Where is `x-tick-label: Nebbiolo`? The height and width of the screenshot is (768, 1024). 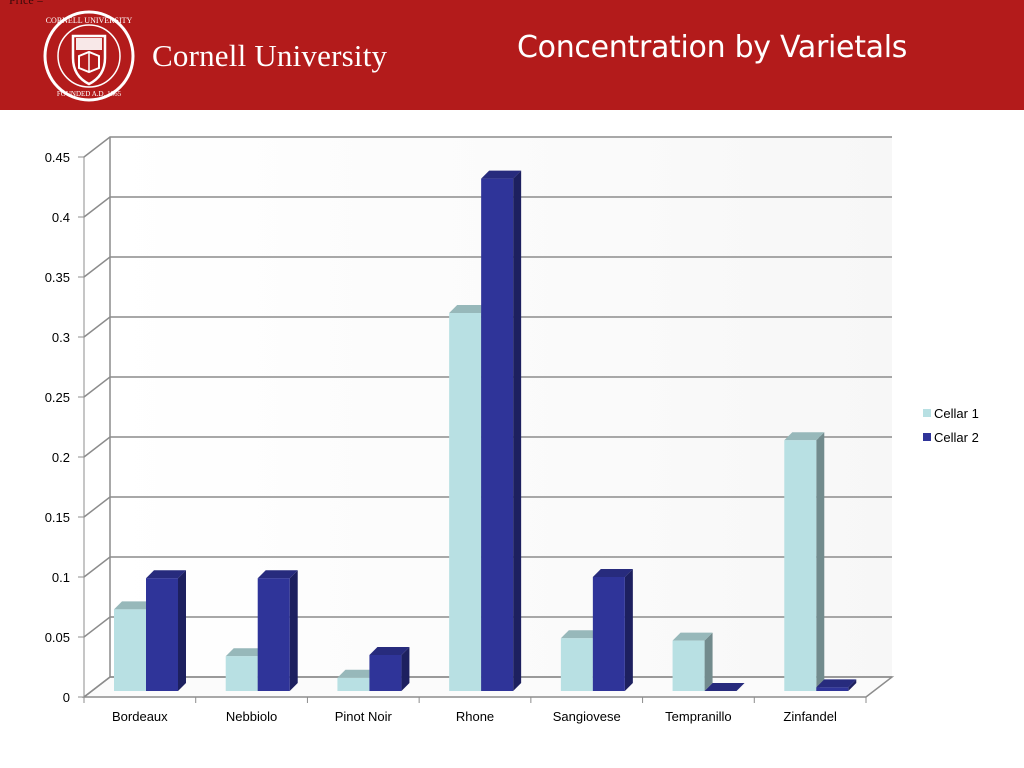
x-tick-label: Nebbiolo is located at coordinates (251, 716).